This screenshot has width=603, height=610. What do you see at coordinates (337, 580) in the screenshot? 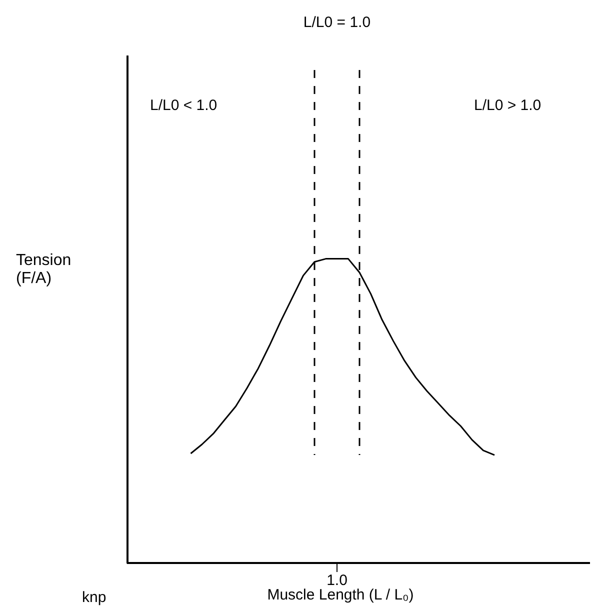
I see `text: 1.0` at bounding box center [337, 580].